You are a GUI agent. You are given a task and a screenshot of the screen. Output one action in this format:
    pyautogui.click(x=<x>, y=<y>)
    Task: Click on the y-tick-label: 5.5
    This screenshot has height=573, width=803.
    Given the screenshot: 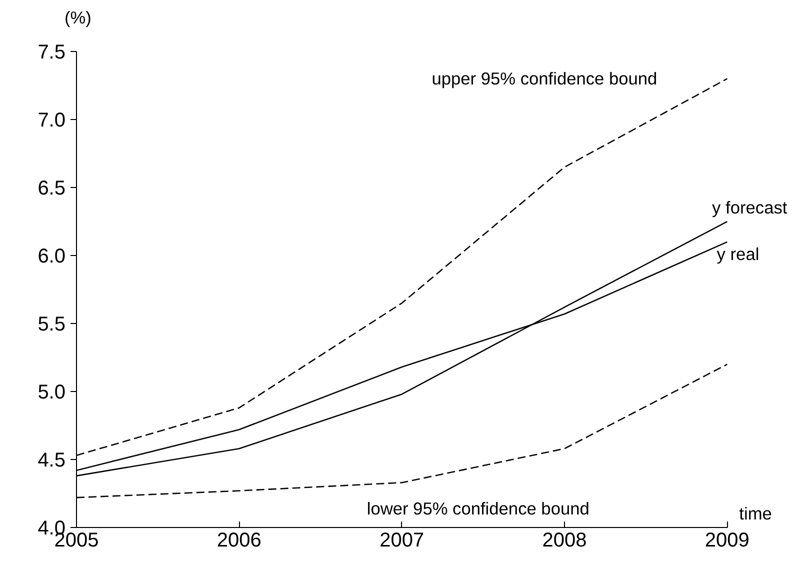 What is the action you would take?
    pyautogui.click(x=52, y=325)
    